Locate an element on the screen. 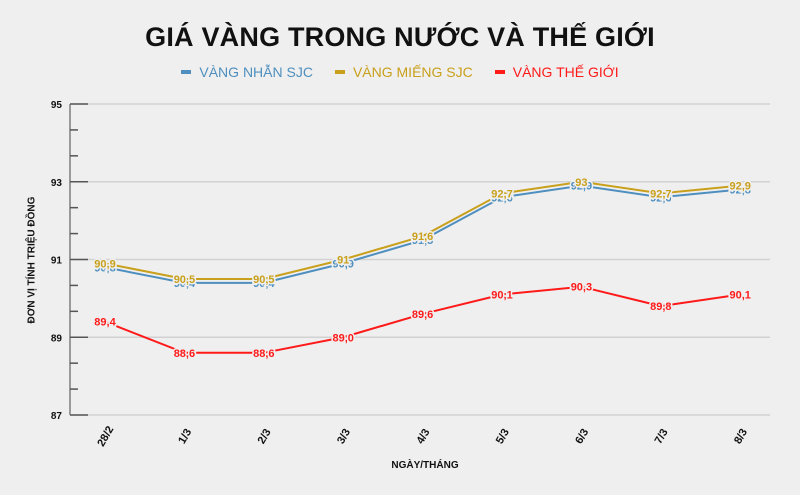  y-tick-label: 89 is located at coordinates (57, 338).